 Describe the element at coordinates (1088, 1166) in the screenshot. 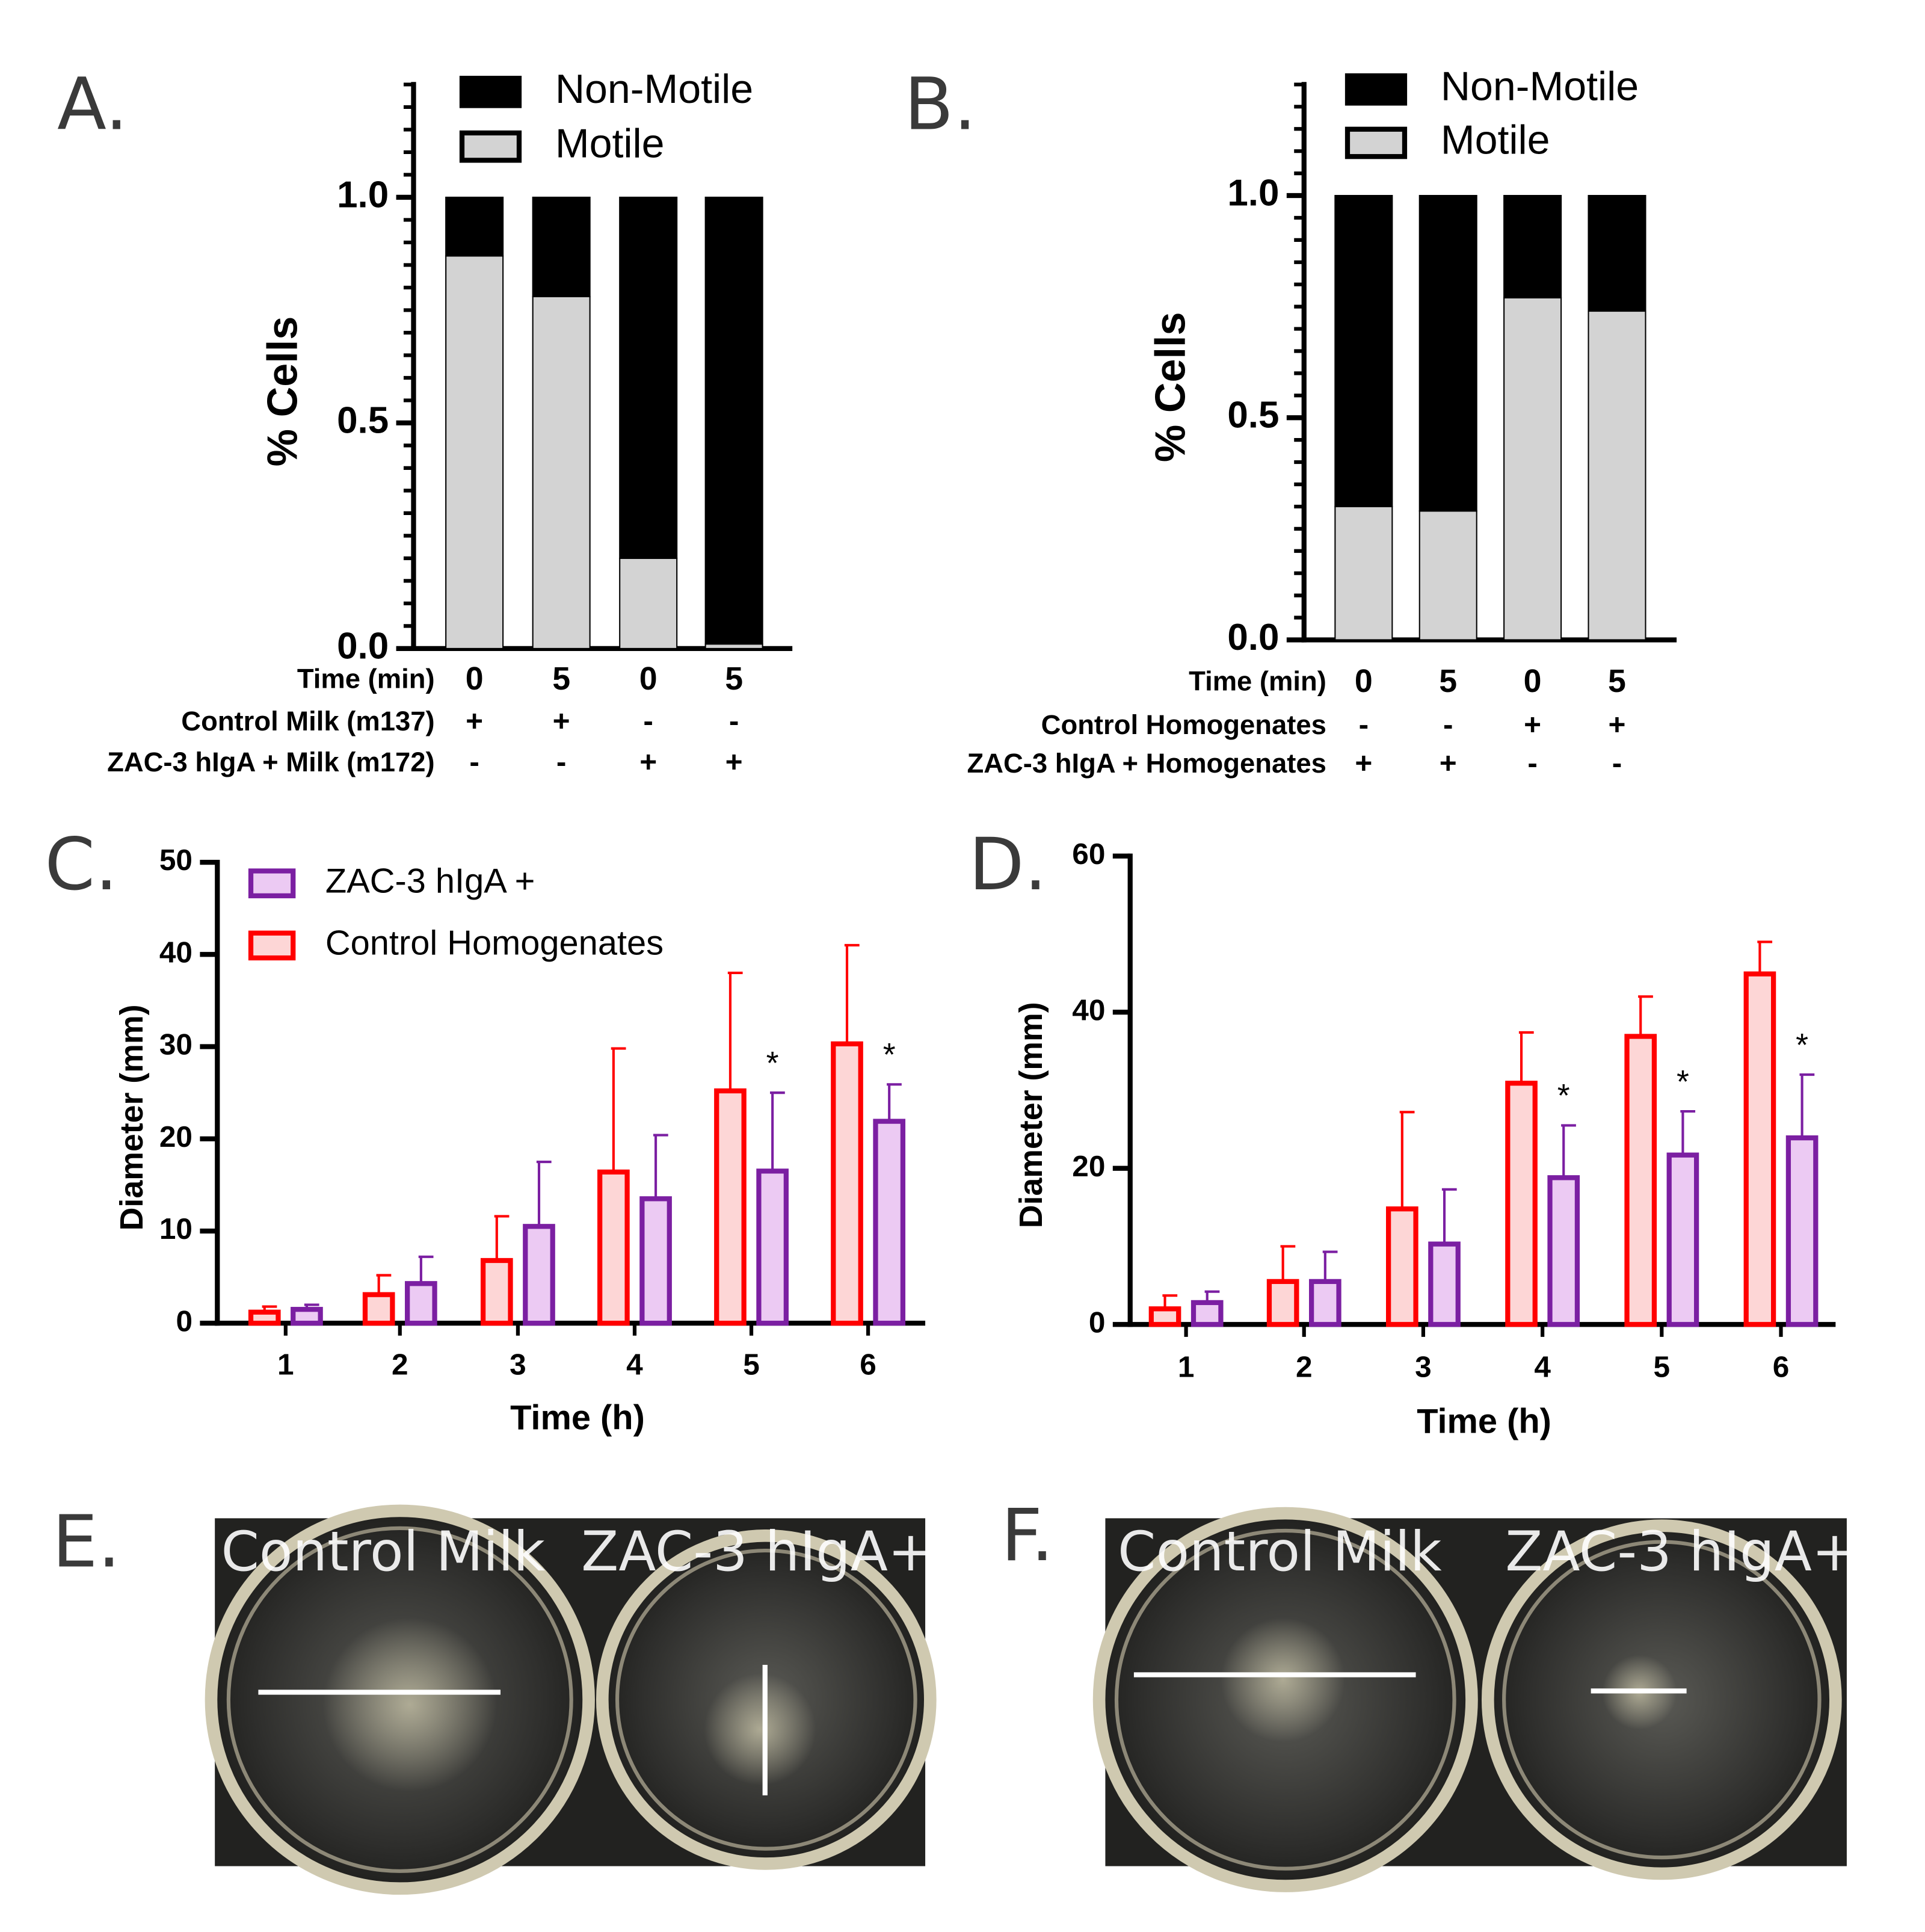

I see `y-tick-label: 20` at that location.